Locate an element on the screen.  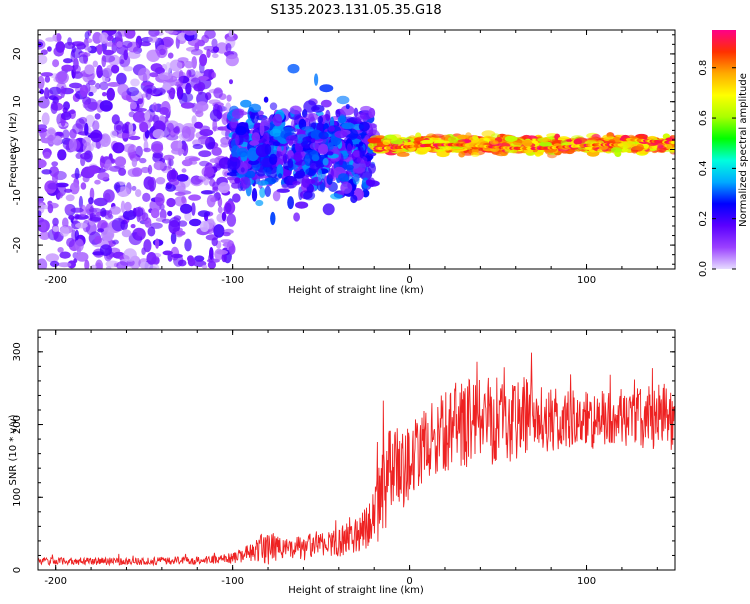
y-tick-label: -10 is located at coordinates (17, 197).